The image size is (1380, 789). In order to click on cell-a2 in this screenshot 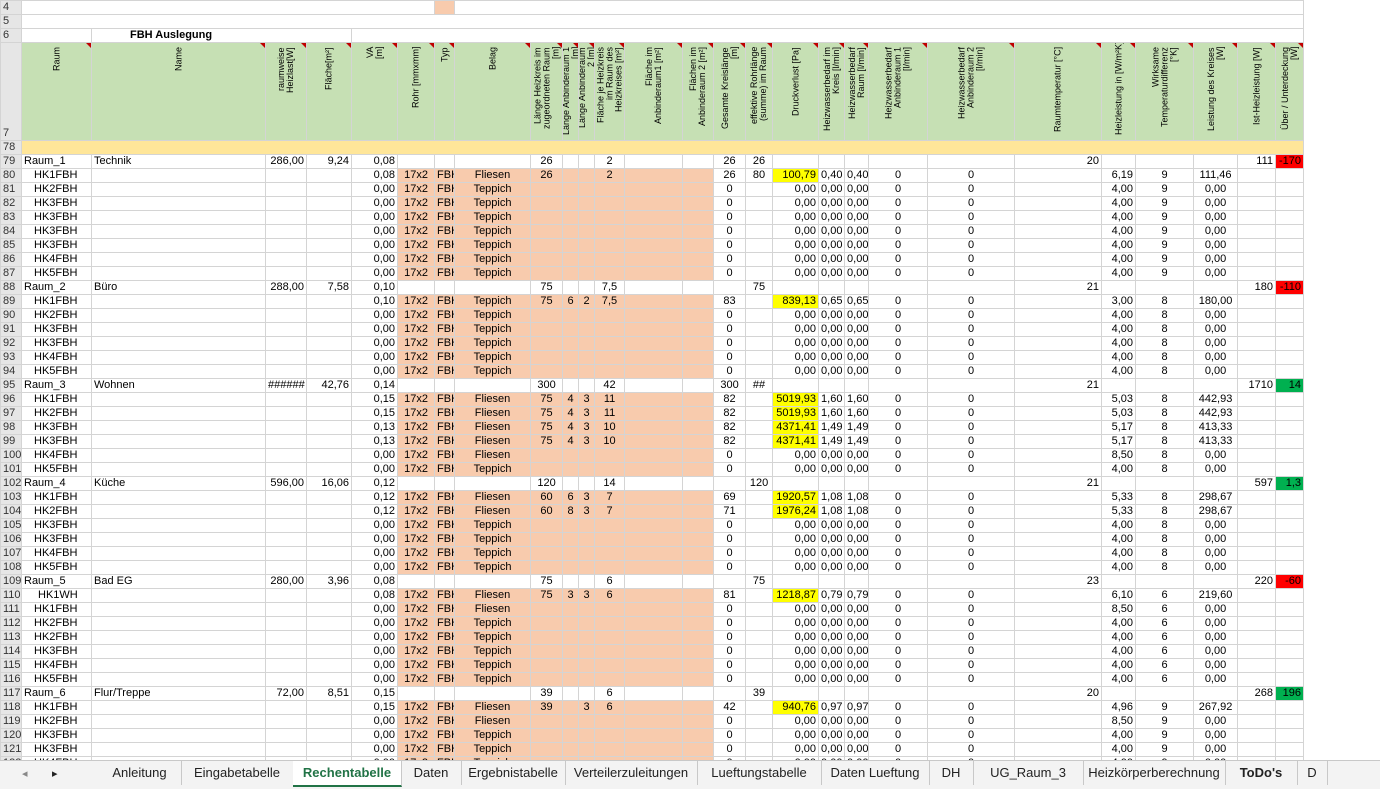, I will do `click(971, 161)`.